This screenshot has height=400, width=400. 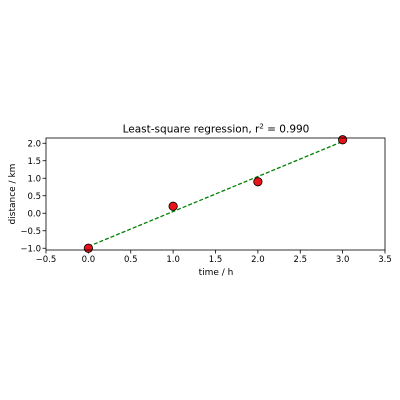 What do you see at coordinates (34, 162) in the screenshot?
I see `y-tick-label: 1.5` at bounding box center [34, 162].